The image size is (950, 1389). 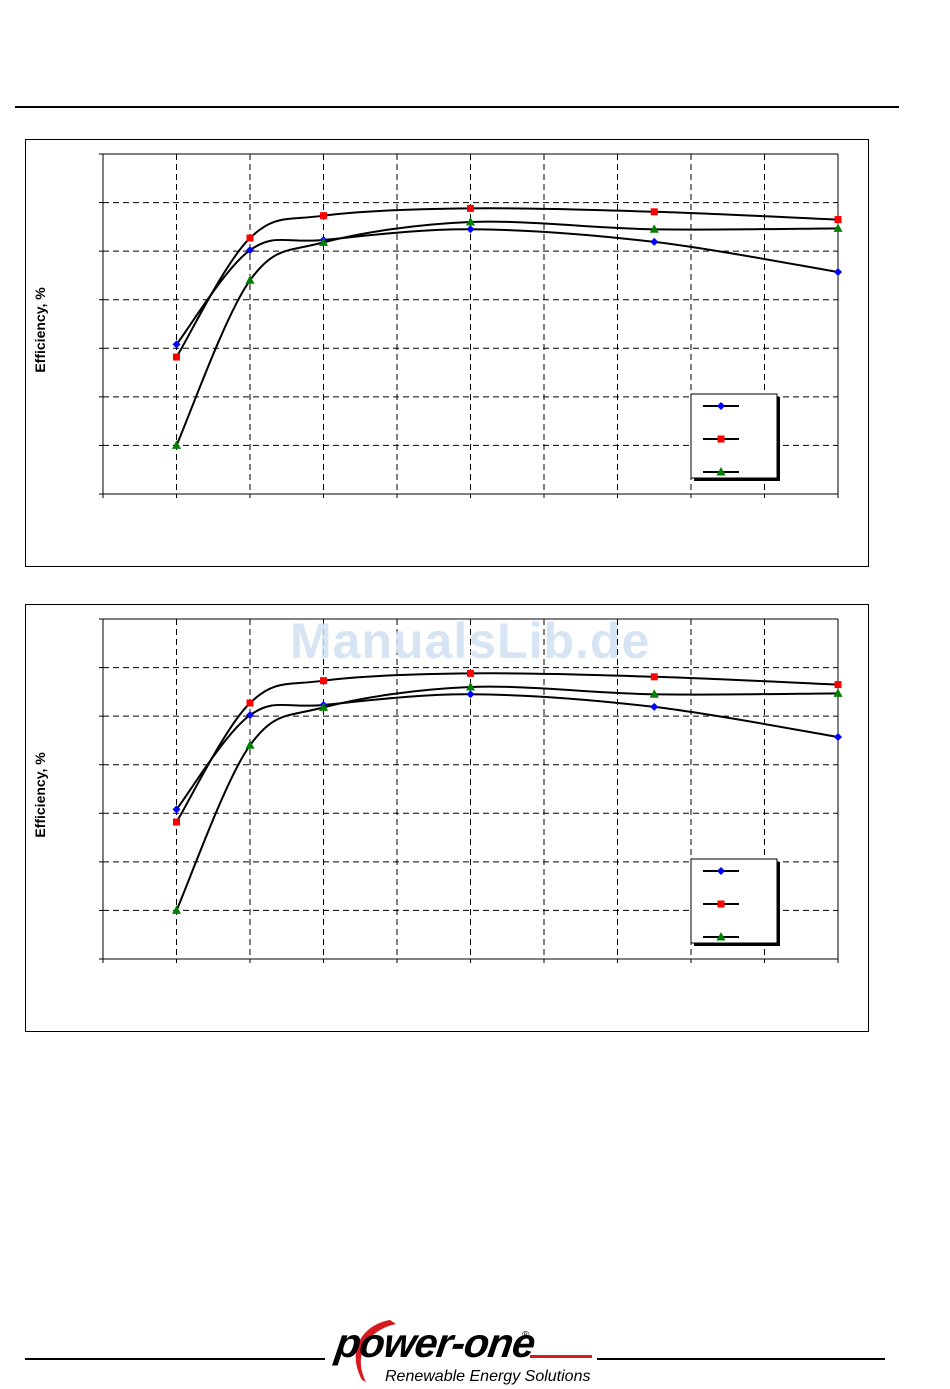 I want to click on watermark: ManualsLib.de, so click(x=470, y=641).